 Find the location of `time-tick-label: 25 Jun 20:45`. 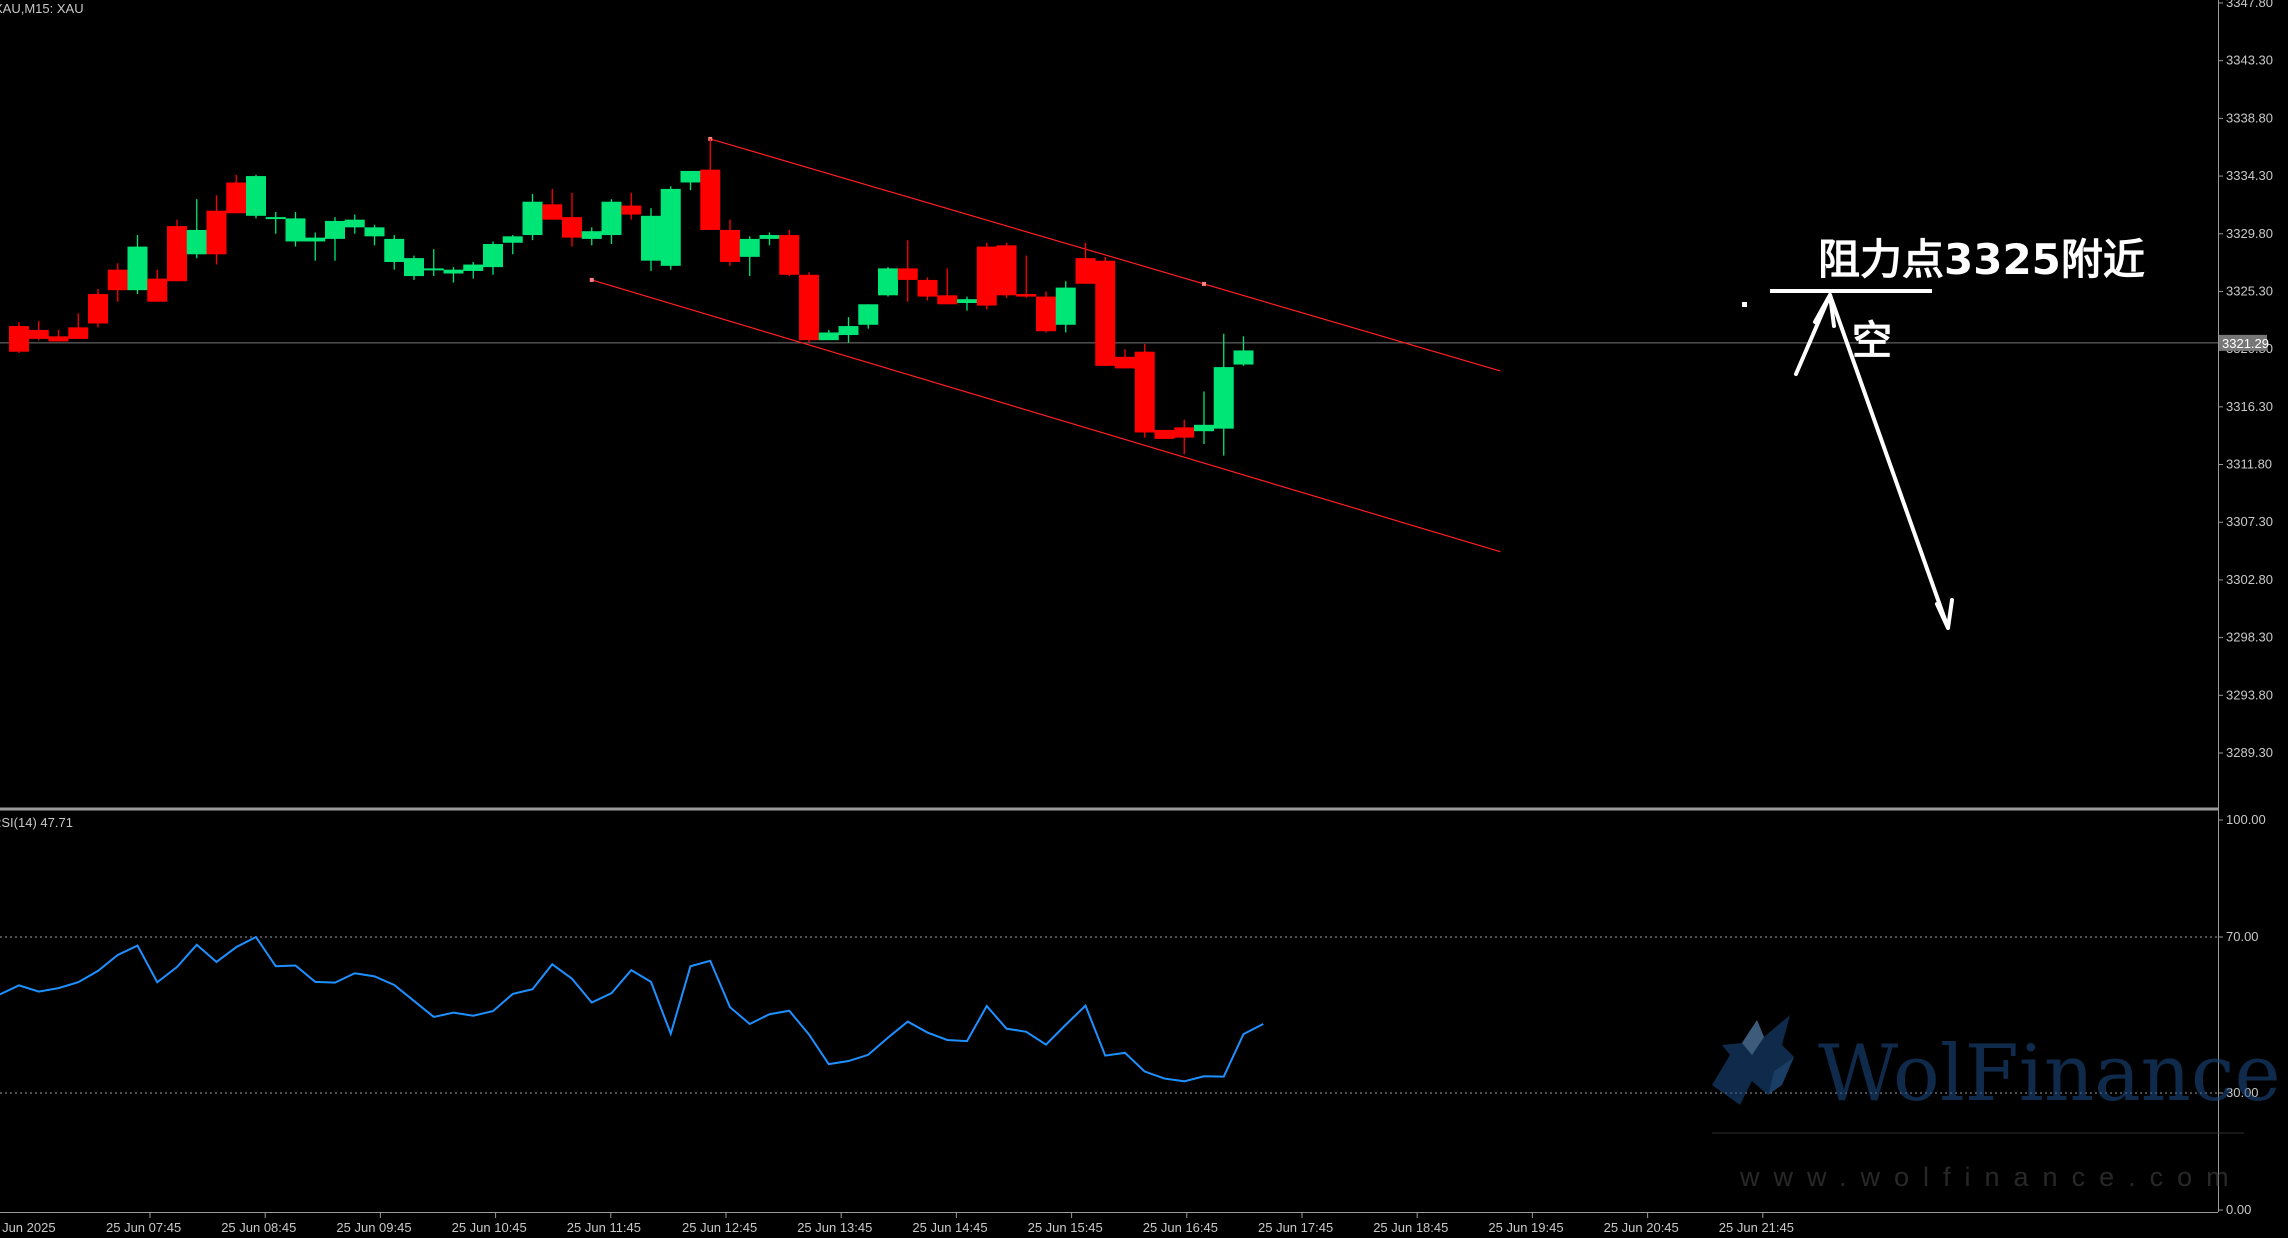

time-tick-label: 25 Jun 20:45 is located at coordinates (1641, 1227).